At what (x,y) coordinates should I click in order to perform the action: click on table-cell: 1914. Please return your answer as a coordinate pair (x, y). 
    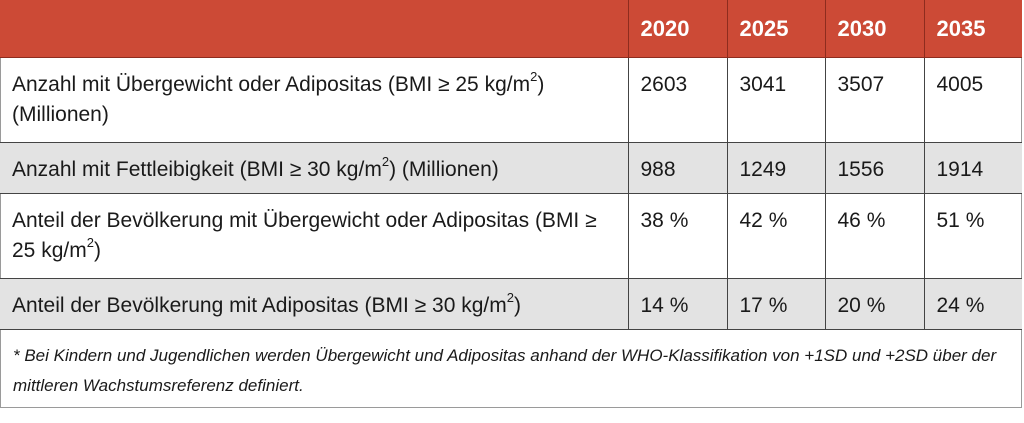
    Looking at the image, I should click on (972, 168).